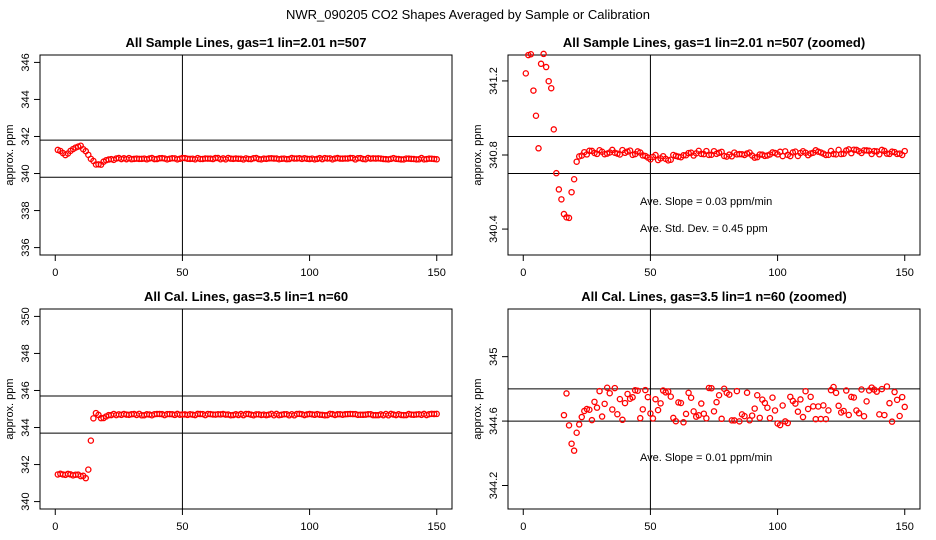 The image size is (936, 540). I want to click on y-tick-label: 344.2, so click(494, 486).